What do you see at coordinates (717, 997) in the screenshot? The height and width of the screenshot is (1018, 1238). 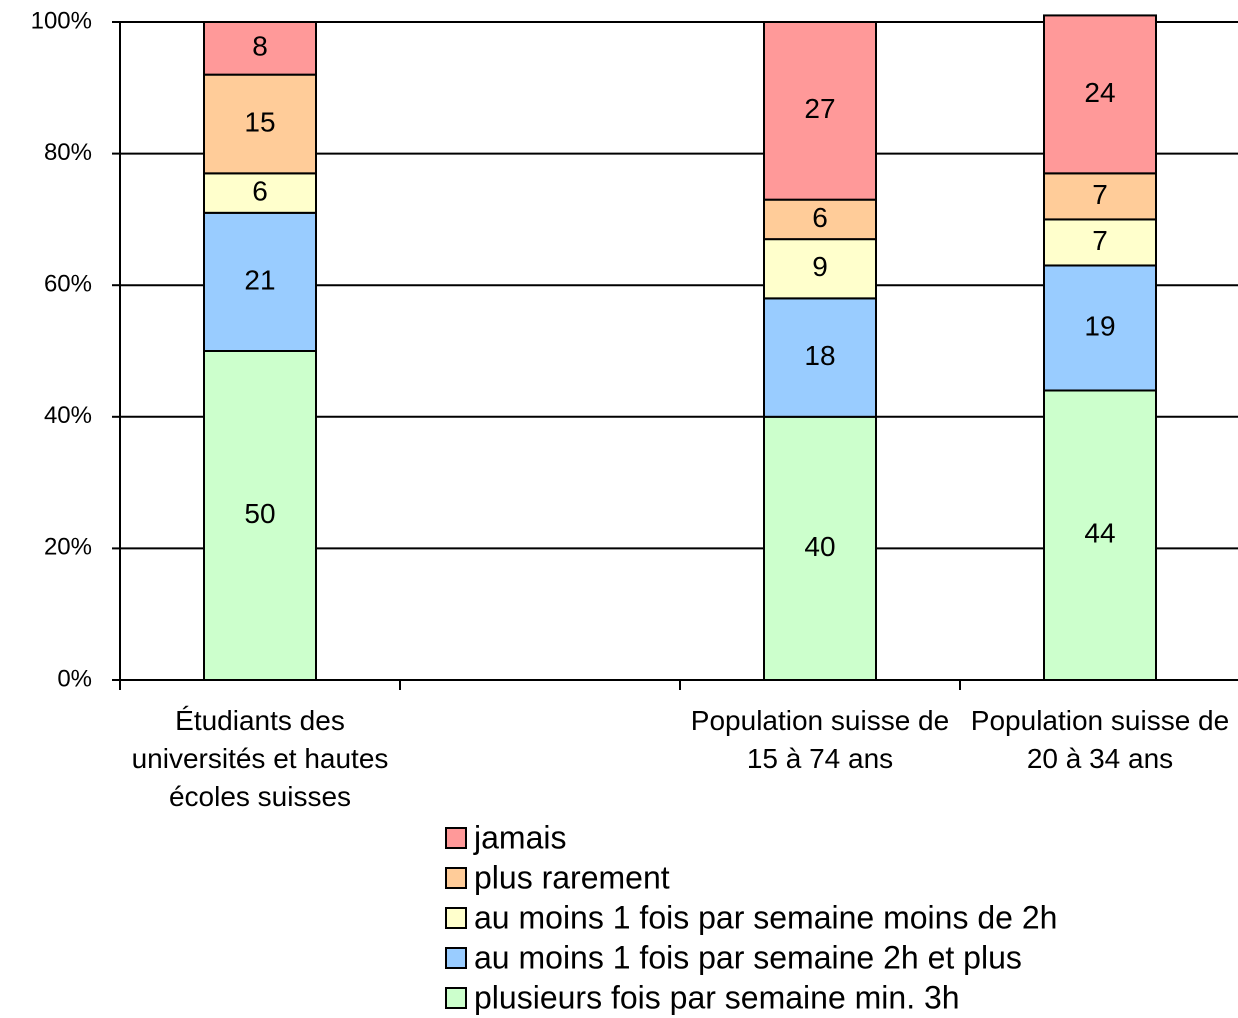 I see `legend-label: plusieurs fois par semaine min. 3h` at bounding box center [717, 997].